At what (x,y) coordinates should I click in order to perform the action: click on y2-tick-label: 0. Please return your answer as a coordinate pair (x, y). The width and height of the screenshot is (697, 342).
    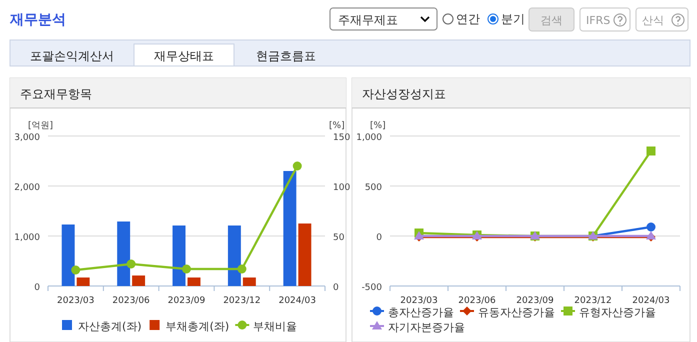
    Looking at the image, I should click on (336, 288).